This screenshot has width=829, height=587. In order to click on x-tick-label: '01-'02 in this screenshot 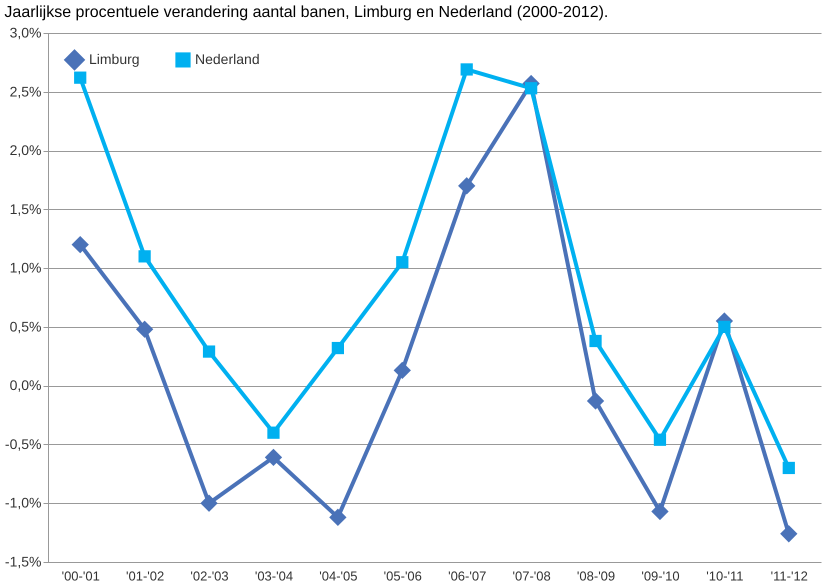, I will do `click(145, 576)`.